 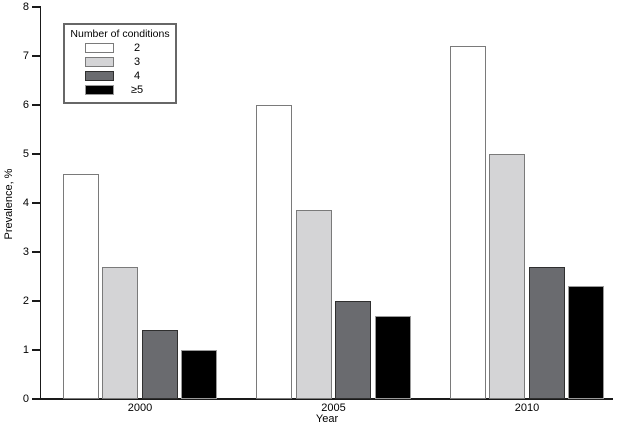 What do you see at coordinates (25, 55) in the screenshot?
I see `y-tick-label: 7` at bounding box center [25, 55].